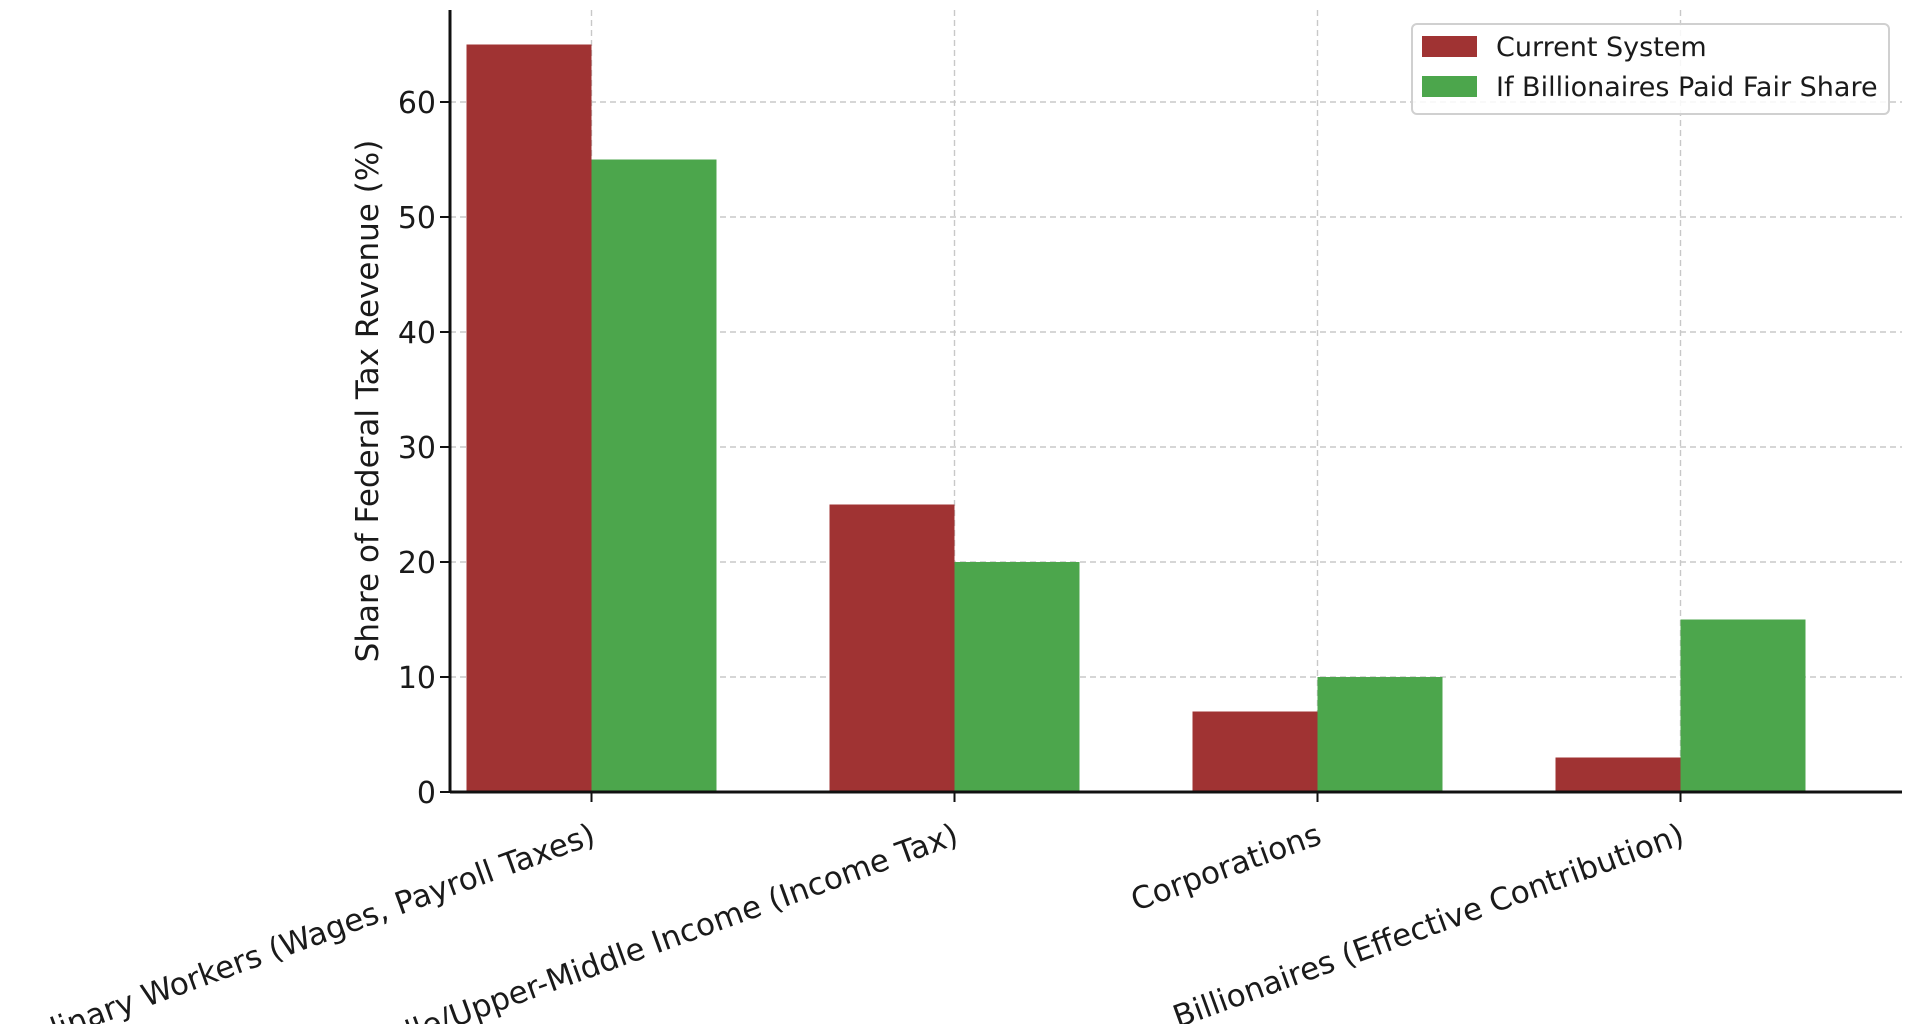  What do you see at coordinates (417, 678) in the screenshot?
I see `y-tick-label: 10` at bounding box center [417, 678].